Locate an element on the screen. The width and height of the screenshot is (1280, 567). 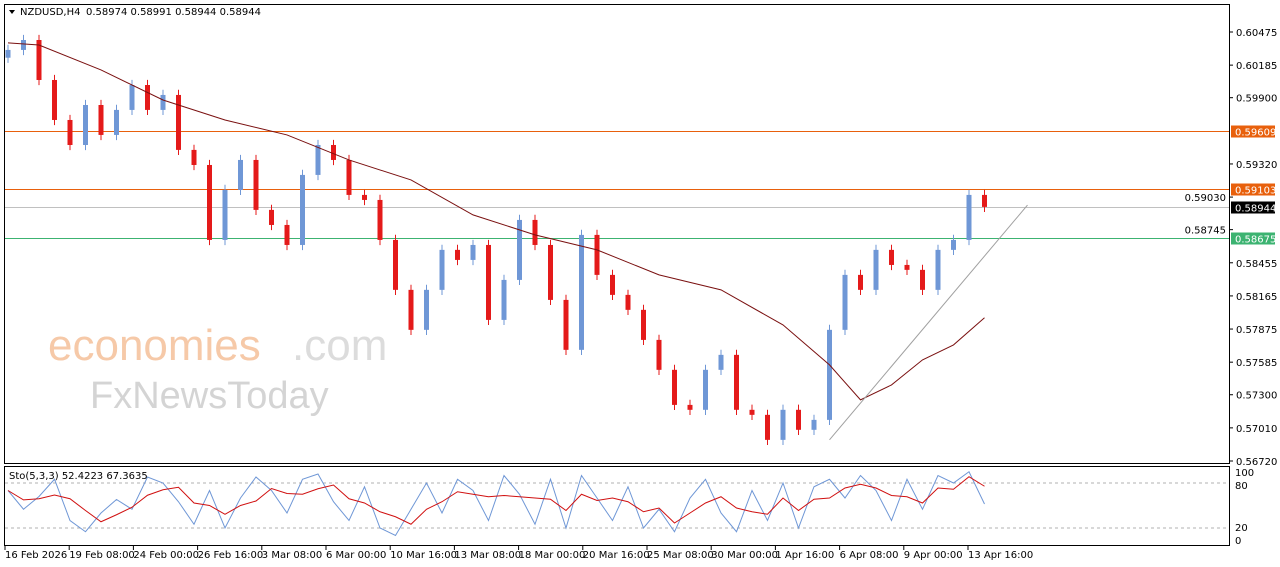
stoch-y-label: 100 is located at coordinates (1244, 473).